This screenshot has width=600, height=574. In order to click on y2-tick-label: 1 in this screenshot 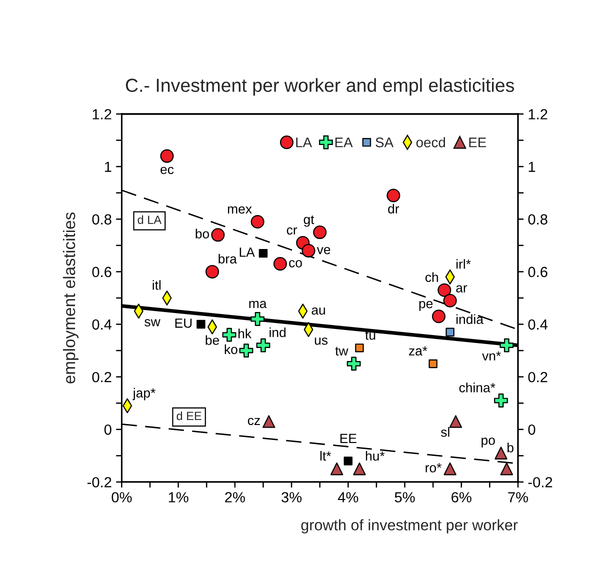, I will do `click(532, 167)`.